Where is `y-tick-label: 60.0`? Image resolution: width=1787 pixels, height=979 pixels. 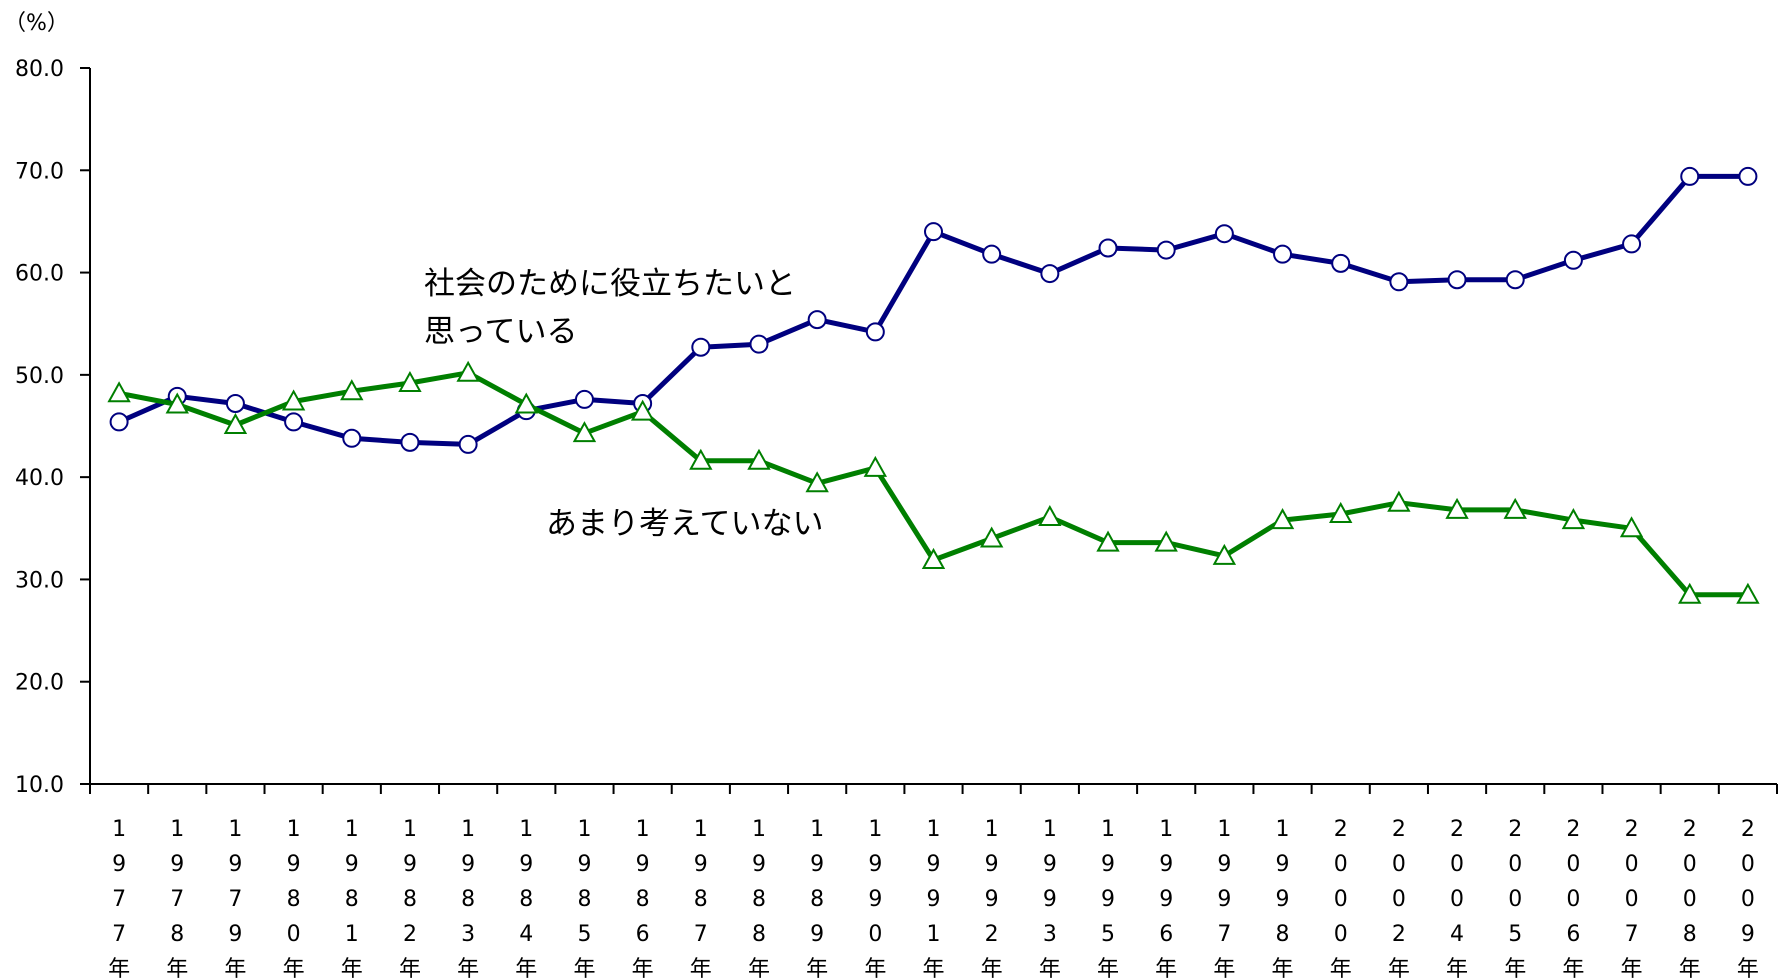
y-tick-label: 60.0 is located at coordinates (39, 274).